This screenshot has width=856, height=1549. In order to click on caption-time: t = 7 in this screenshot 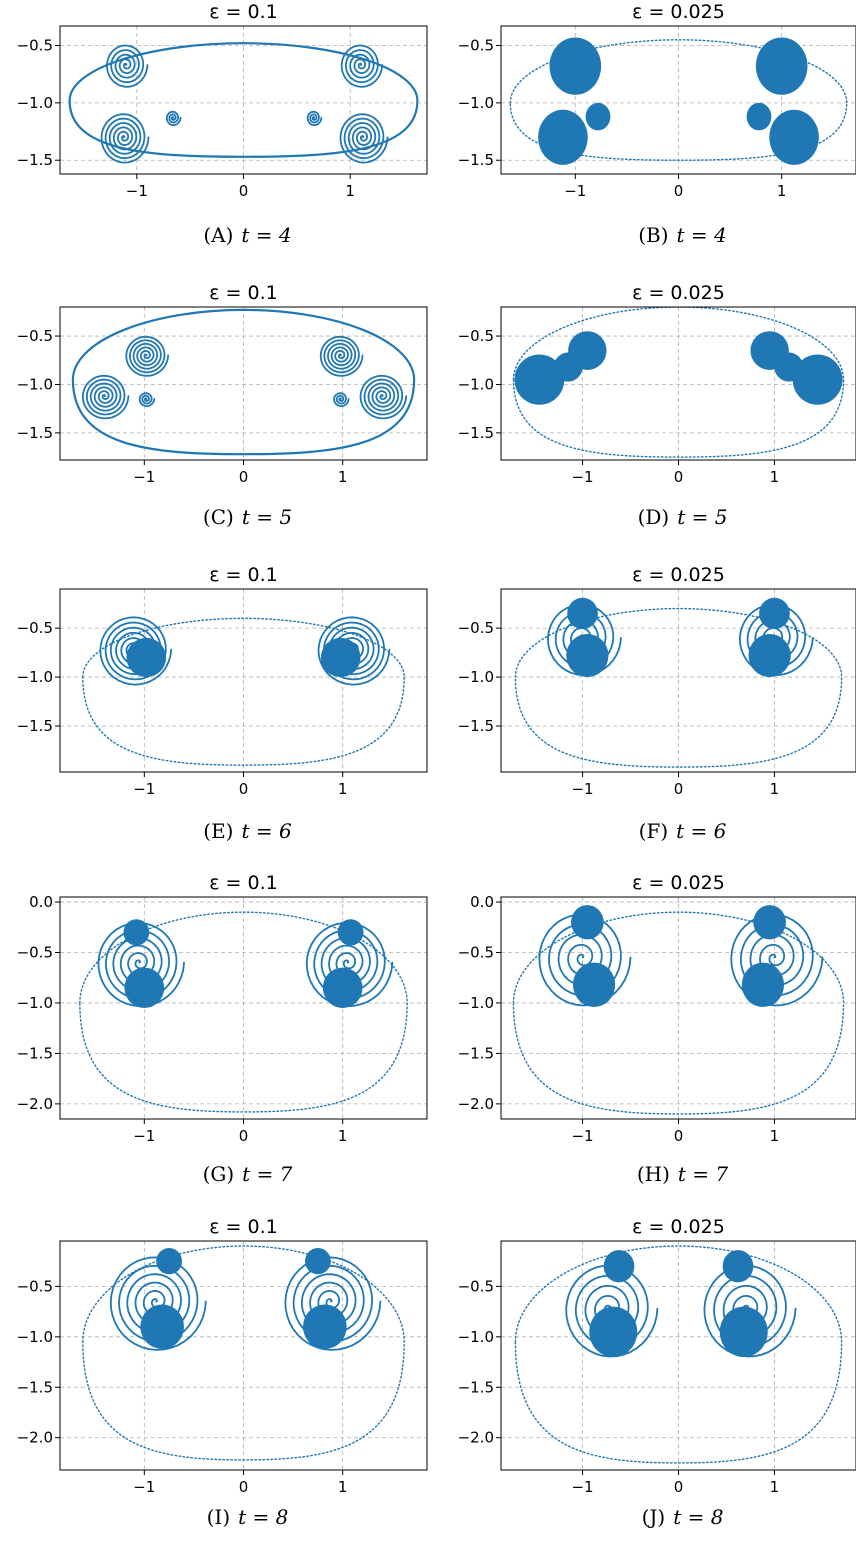, I will do `click(703, 1174)`.